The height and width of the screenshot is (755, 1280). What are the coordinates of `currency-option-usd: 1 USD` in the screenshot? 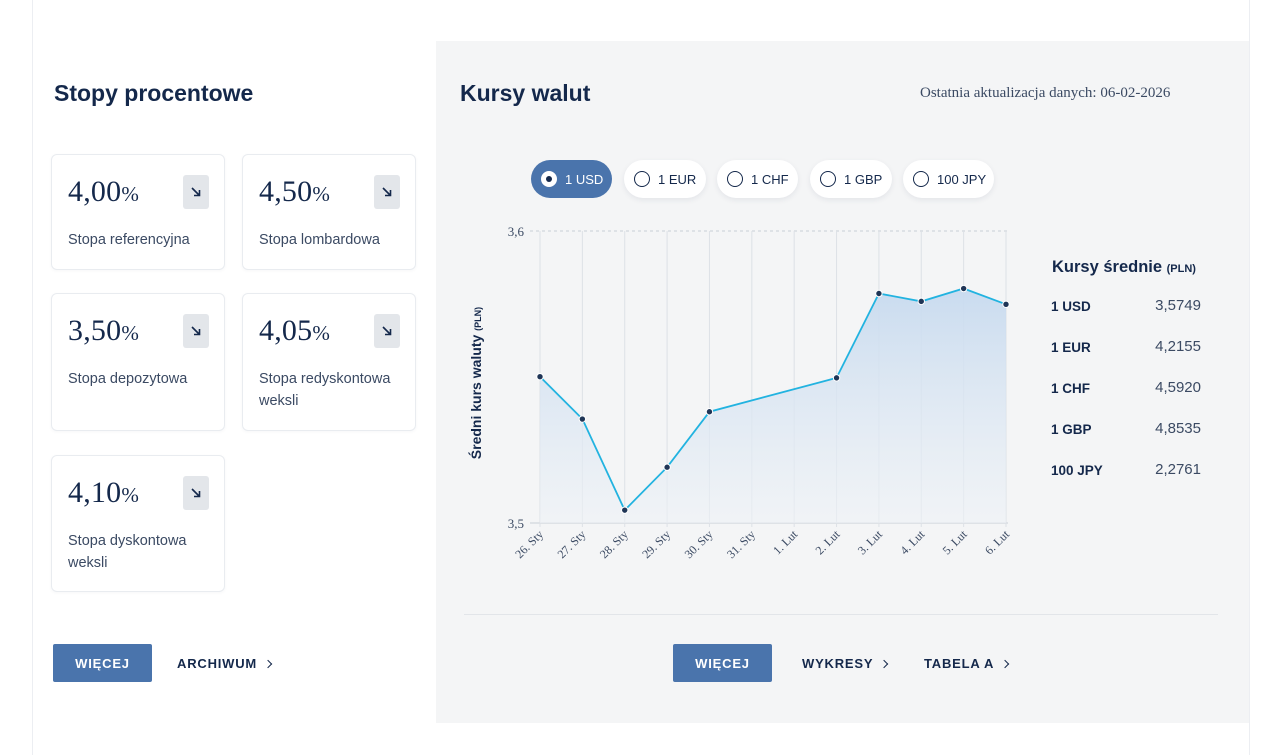 It's located at (571, 179).